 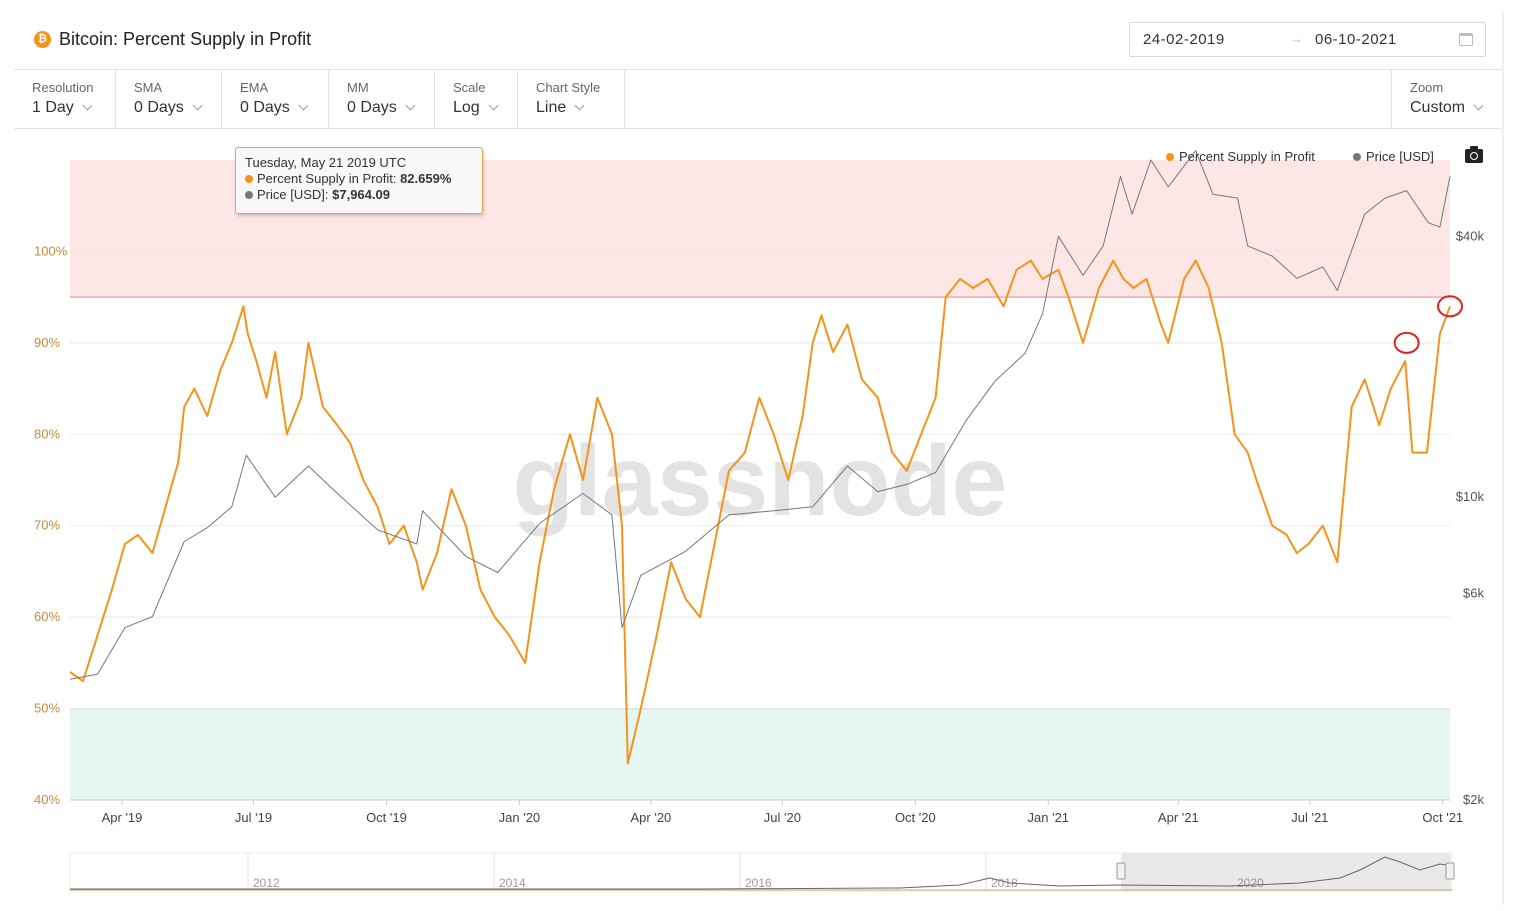 What do you see at coordinates (1049, 817) in the screenshot?
I see `x-tick-label: Jan '21` at bounding box center [1049, 817].